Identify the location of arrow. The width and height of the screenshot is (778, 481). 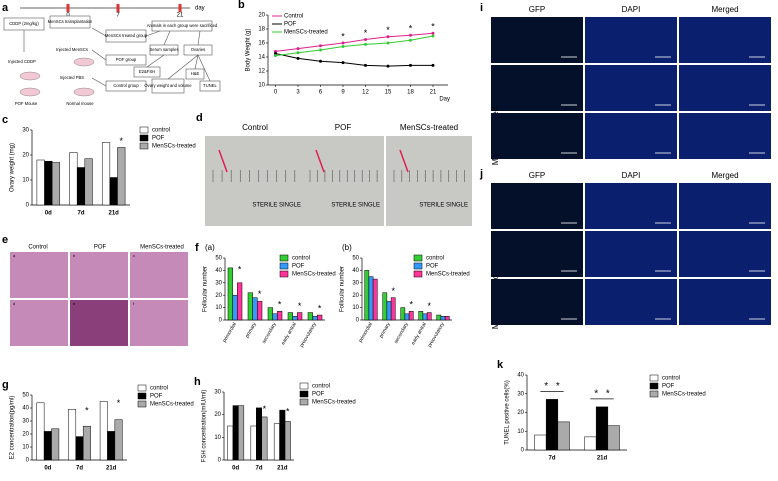
(320, 161).